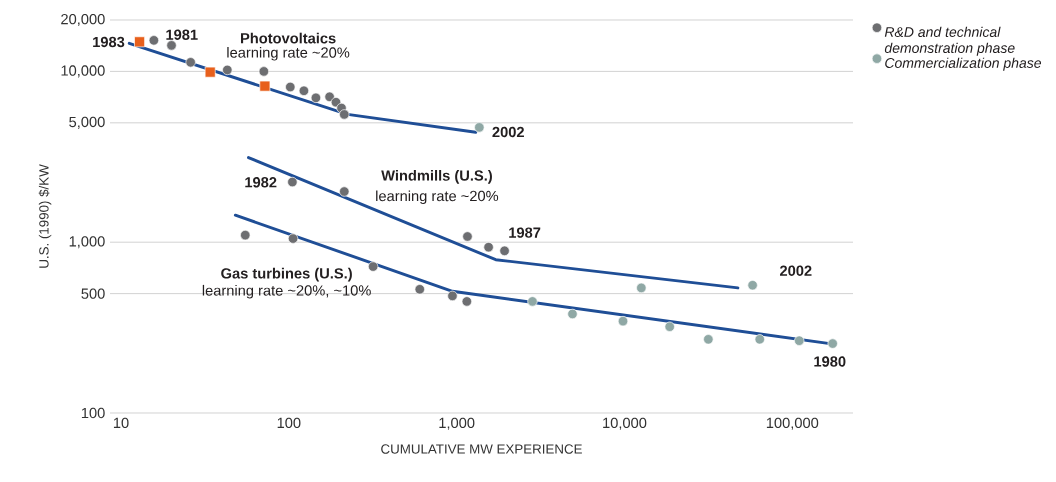  Describe the element at coordinates (87, 122) in the screenshot. I see `y-tick-label: 5,000` at that location.